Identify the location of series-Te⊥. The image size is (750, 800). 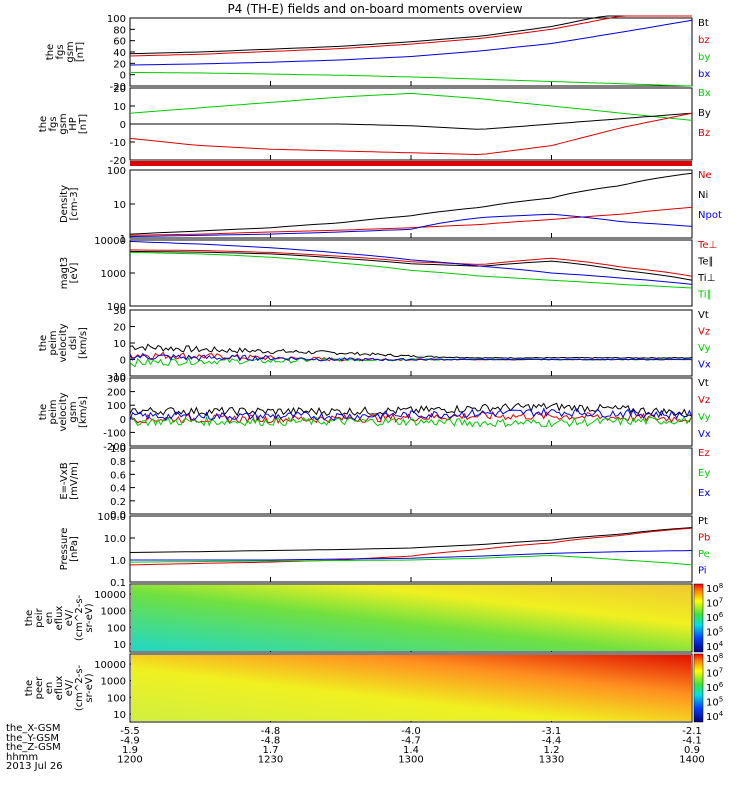
(411, 263).